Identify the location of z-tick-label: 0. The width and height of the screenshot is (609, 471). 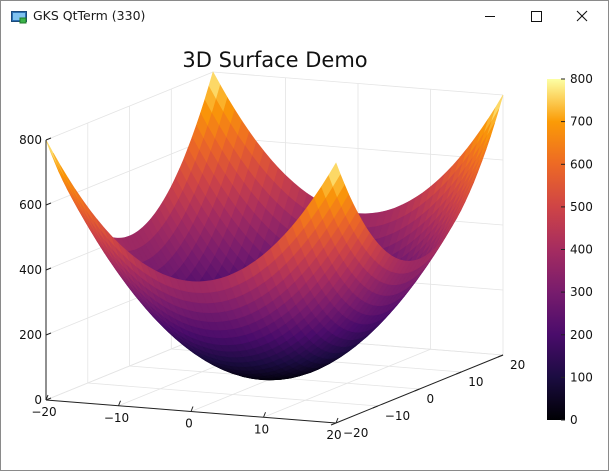
(38, 400).